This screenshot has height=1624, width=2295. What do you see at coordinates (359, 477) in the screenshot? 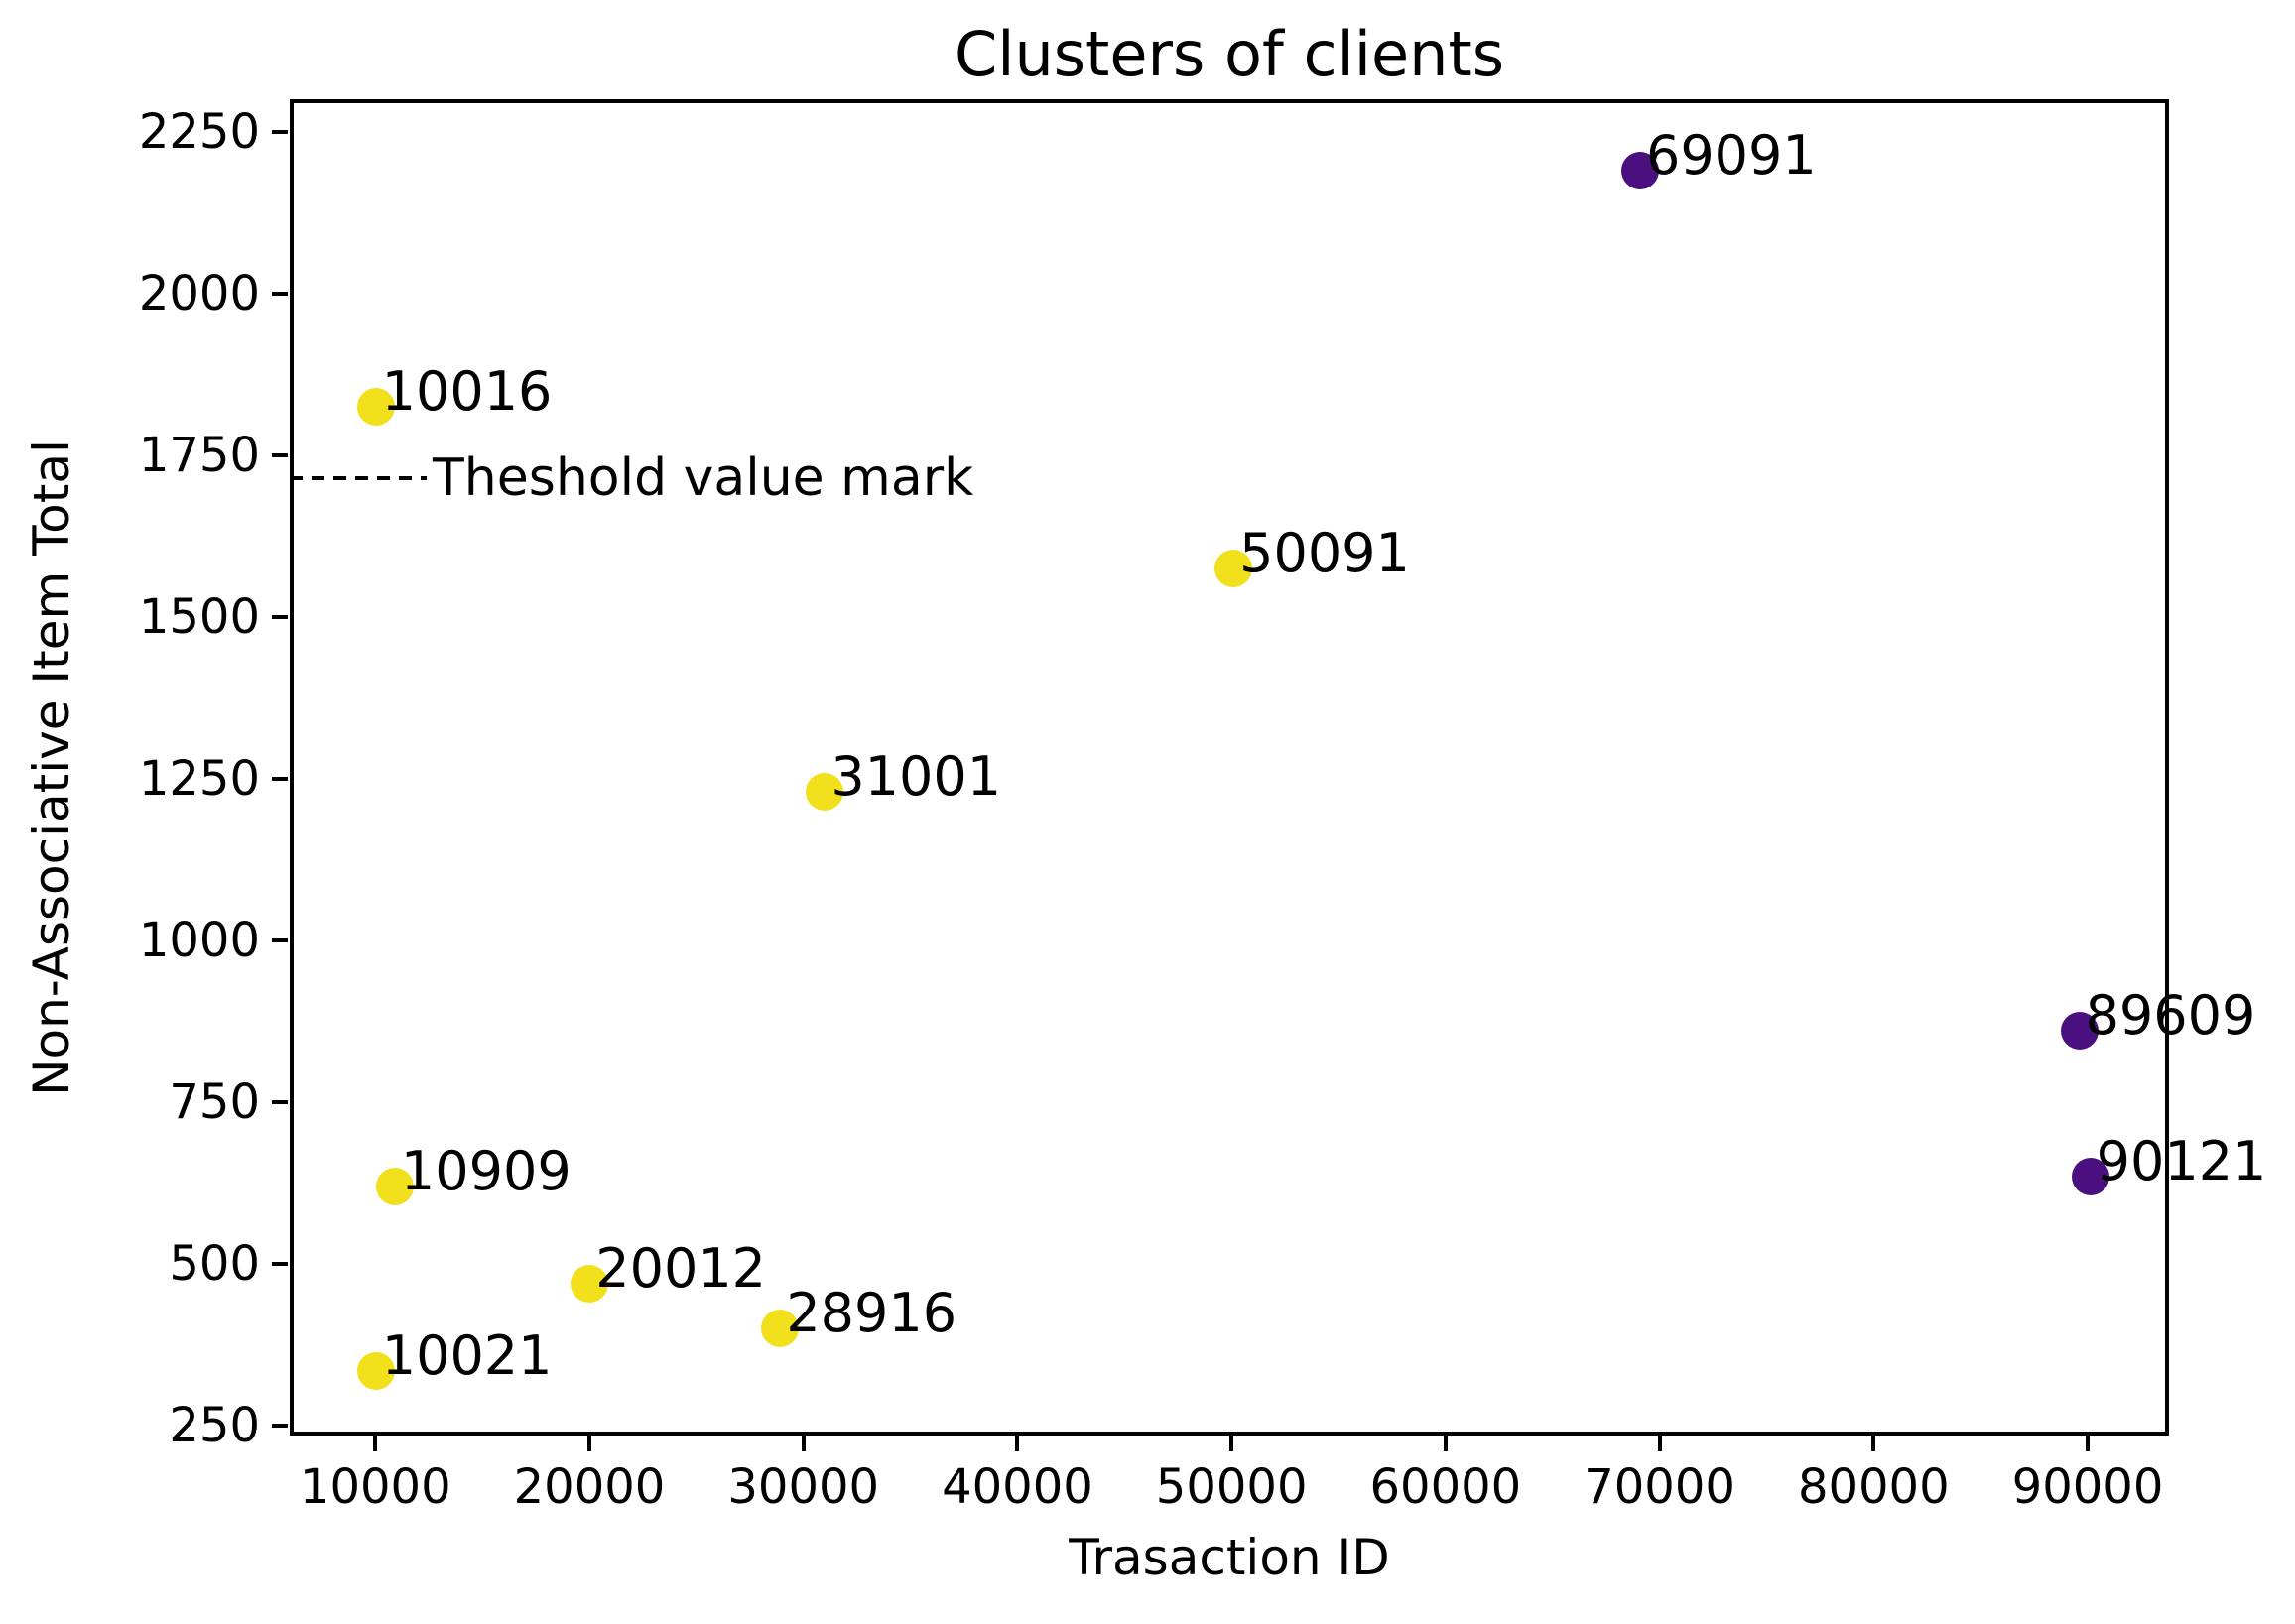
I see `threshold-dashed-line` at bounding box center [359, 477].